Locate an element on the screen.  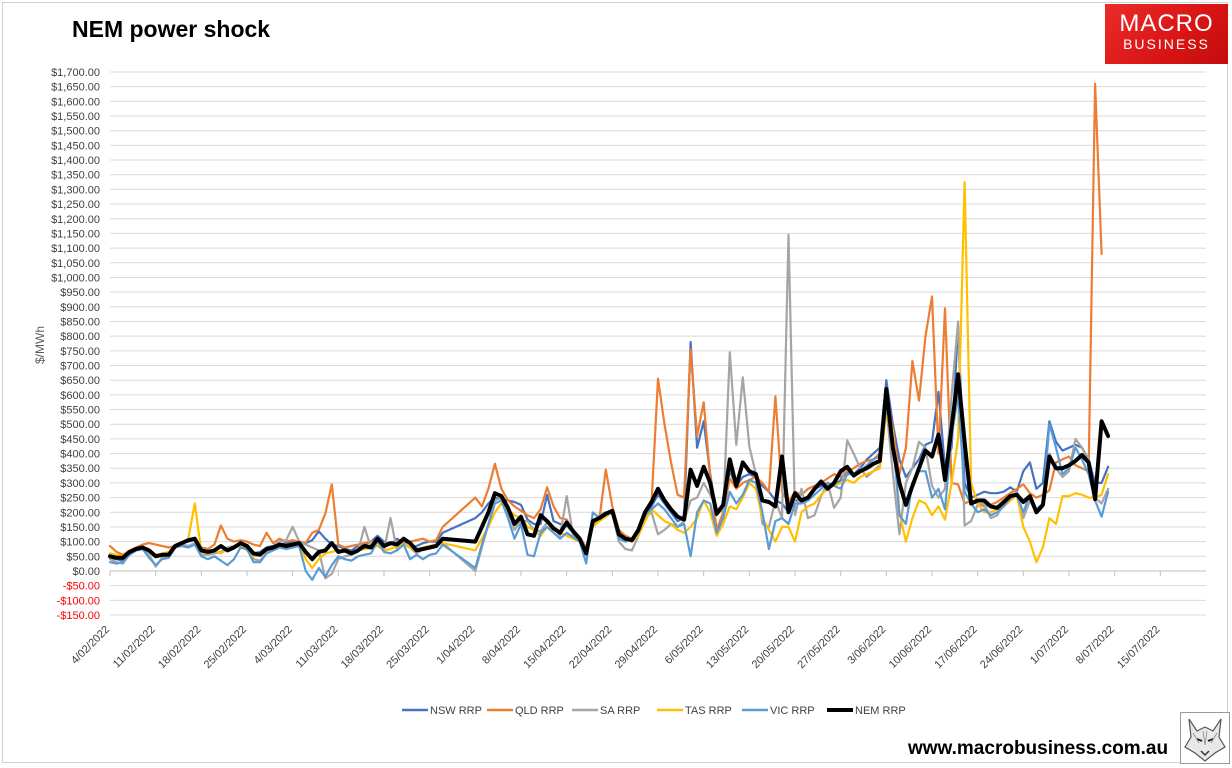
logo-line-2: BUSINESS is located at coordinates (1166, 44).